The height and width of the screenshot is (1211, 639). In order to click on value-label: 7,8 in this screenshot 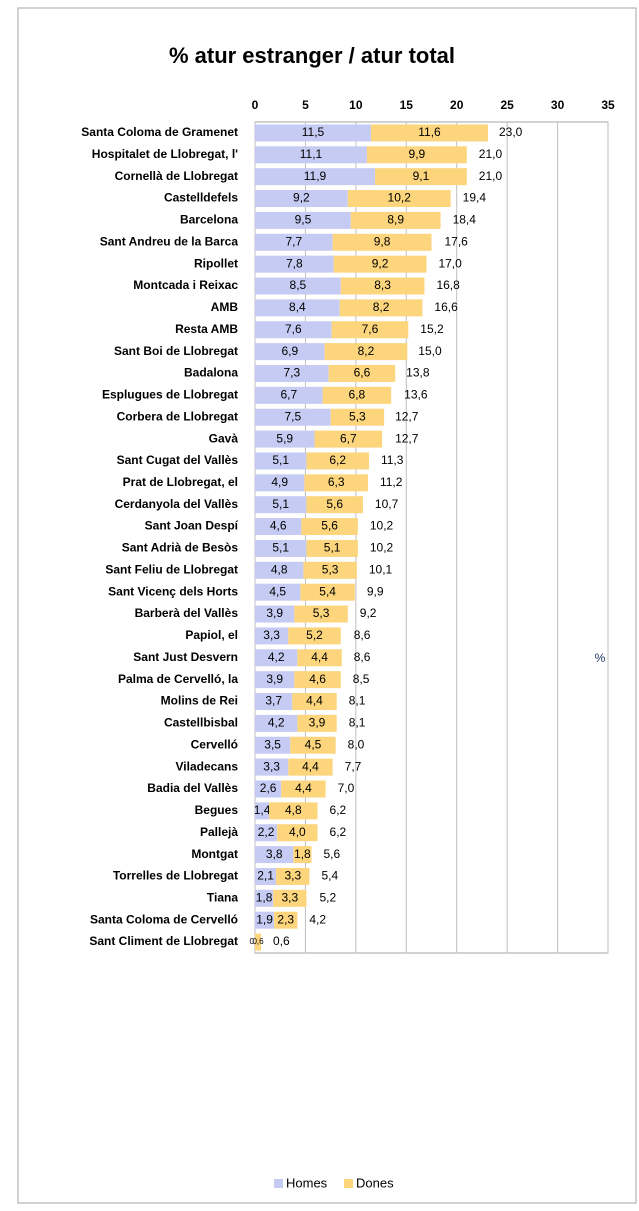, I will do `click(294, 263)`.